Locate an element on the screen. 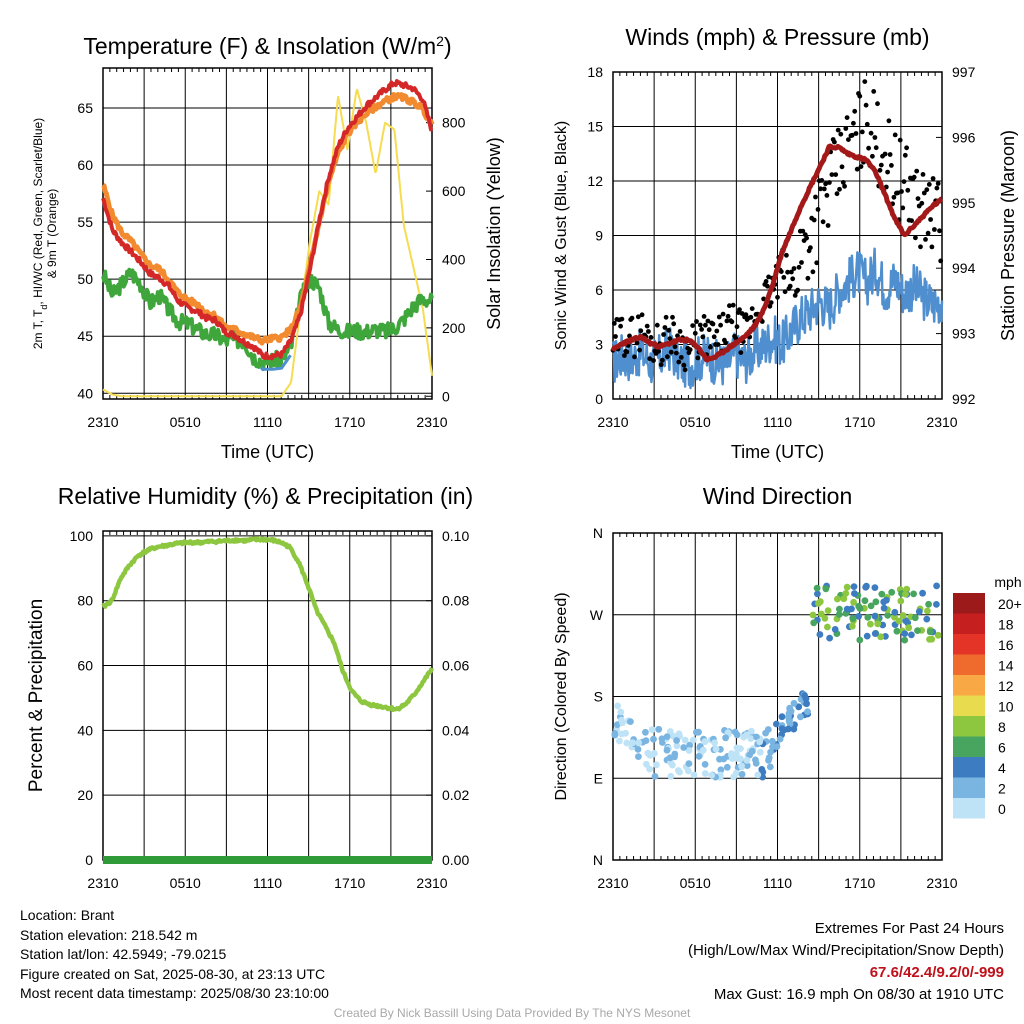 Image resolution: width=1024 pixels, height=1024 pixels. y-tick-label: 12 is located at coordinates (595, 181).